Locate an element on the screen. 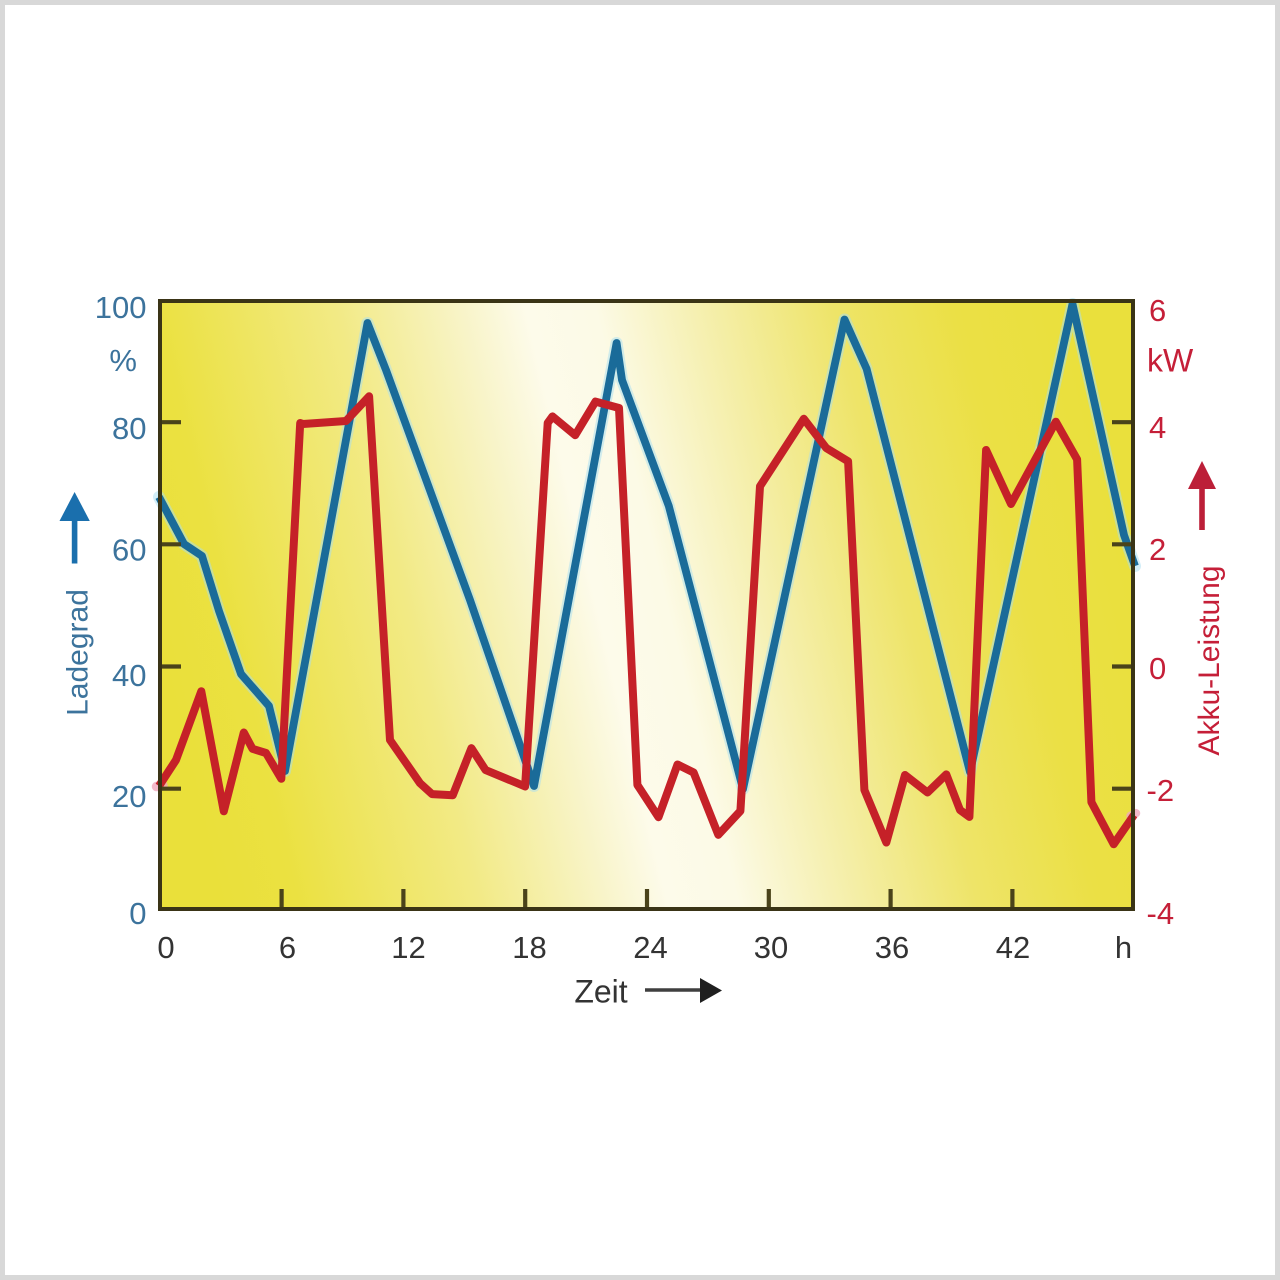  svg-text: 42 is located at coordinates (1013, 947).